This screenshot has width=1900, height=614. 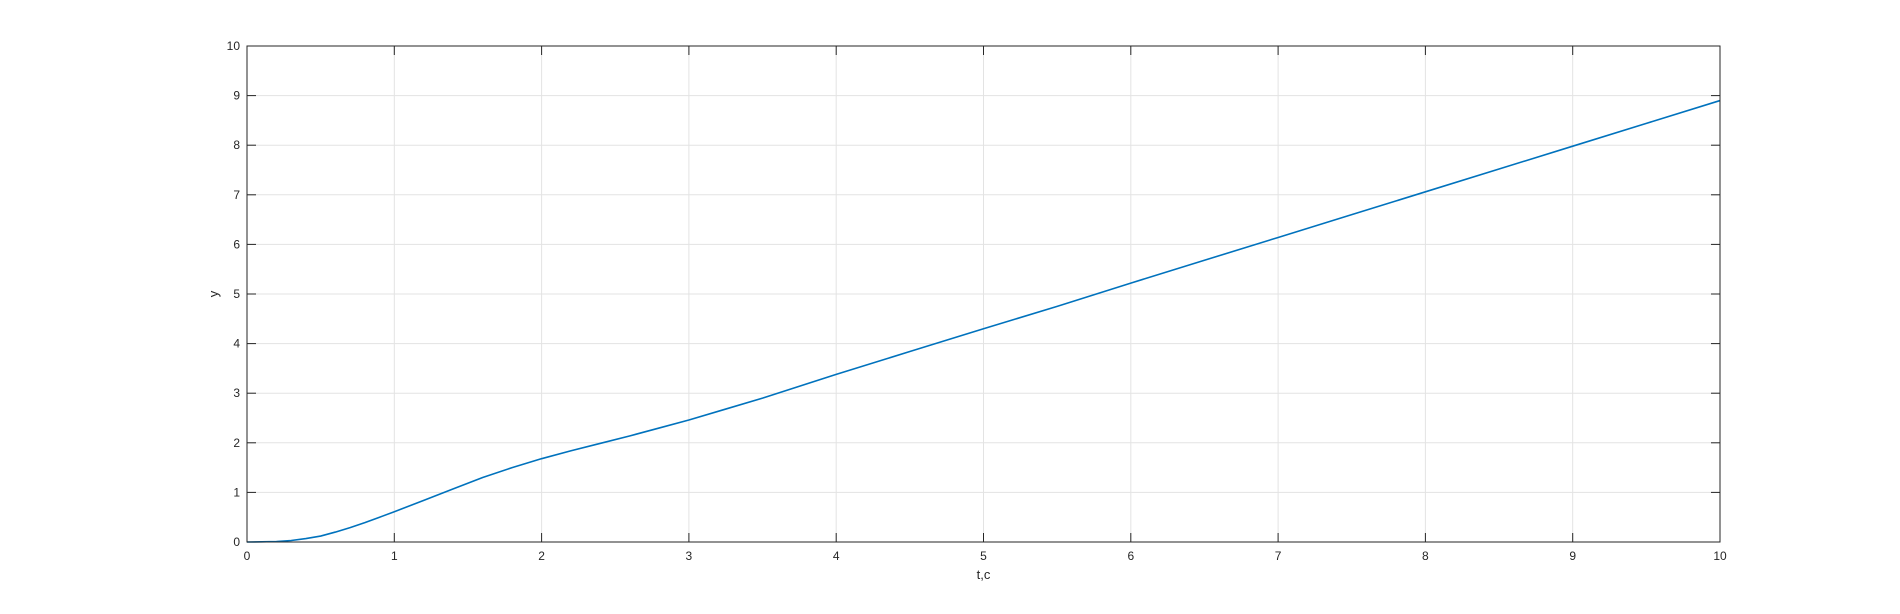 What do you see at coordinates (236, 542) in the screenshot?
I see `y-tick-label: 0` at bounding box center [236, 542].